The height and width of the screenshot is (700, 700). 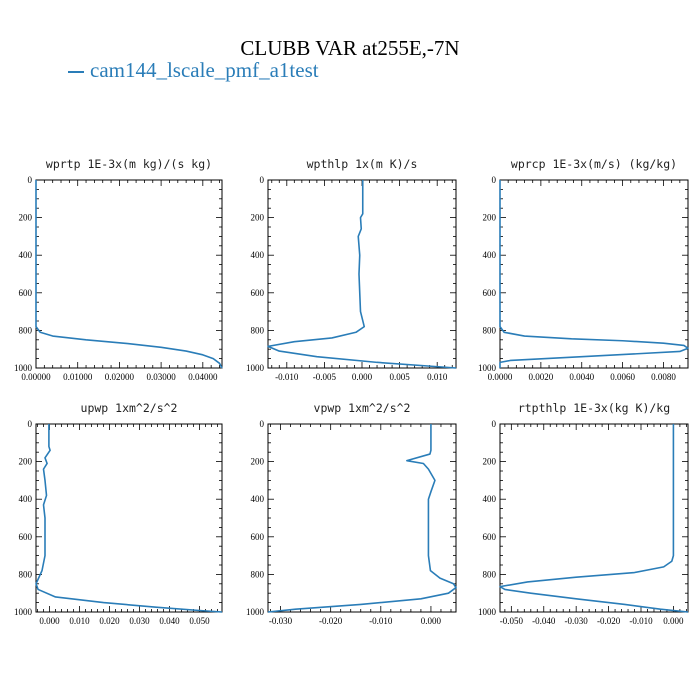 What do you see at coordinates (540, 377) in the screenshot?
I see `x-tick-label: 0.0020` at bounding box center [540, 377].